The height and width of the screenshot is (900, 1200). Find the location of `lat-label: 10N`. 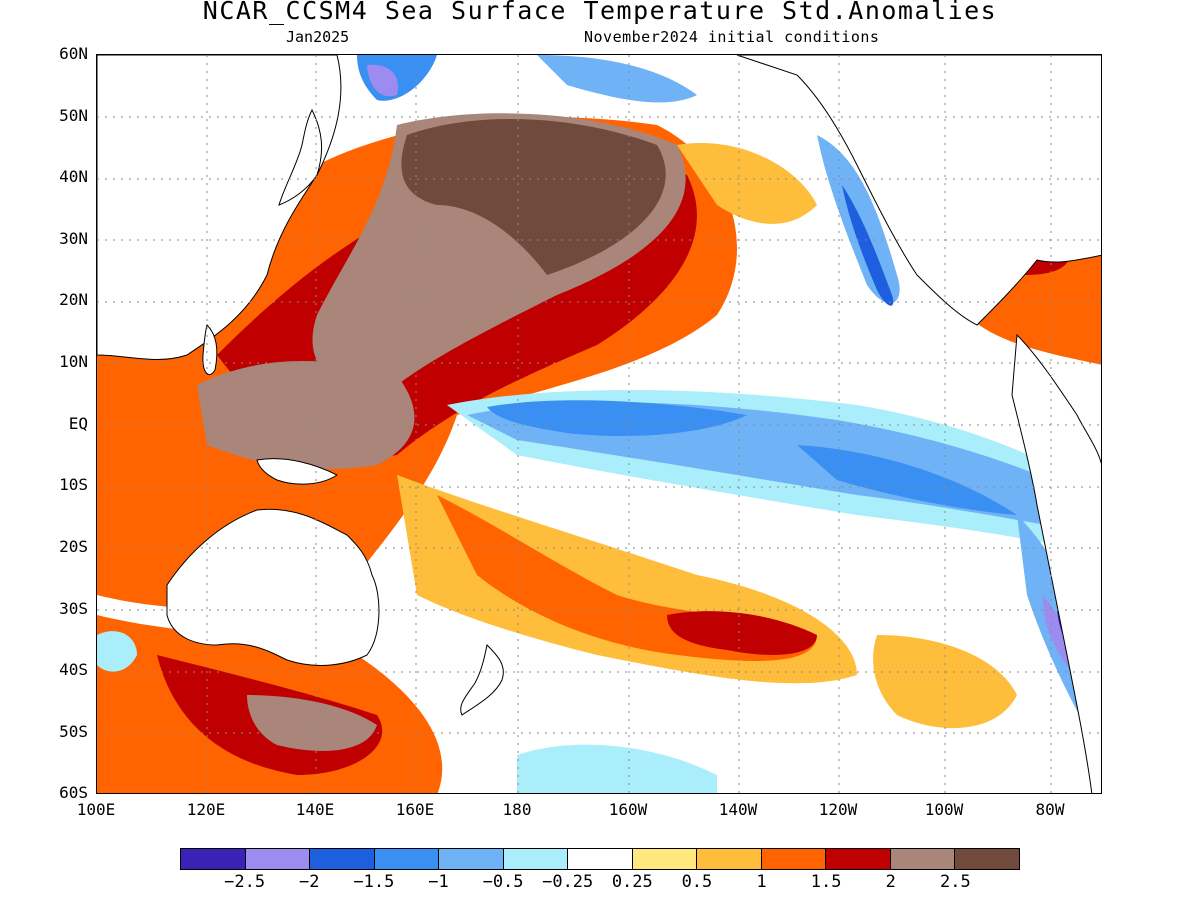

lat-label: 10N is located at coordinates (73, 361).